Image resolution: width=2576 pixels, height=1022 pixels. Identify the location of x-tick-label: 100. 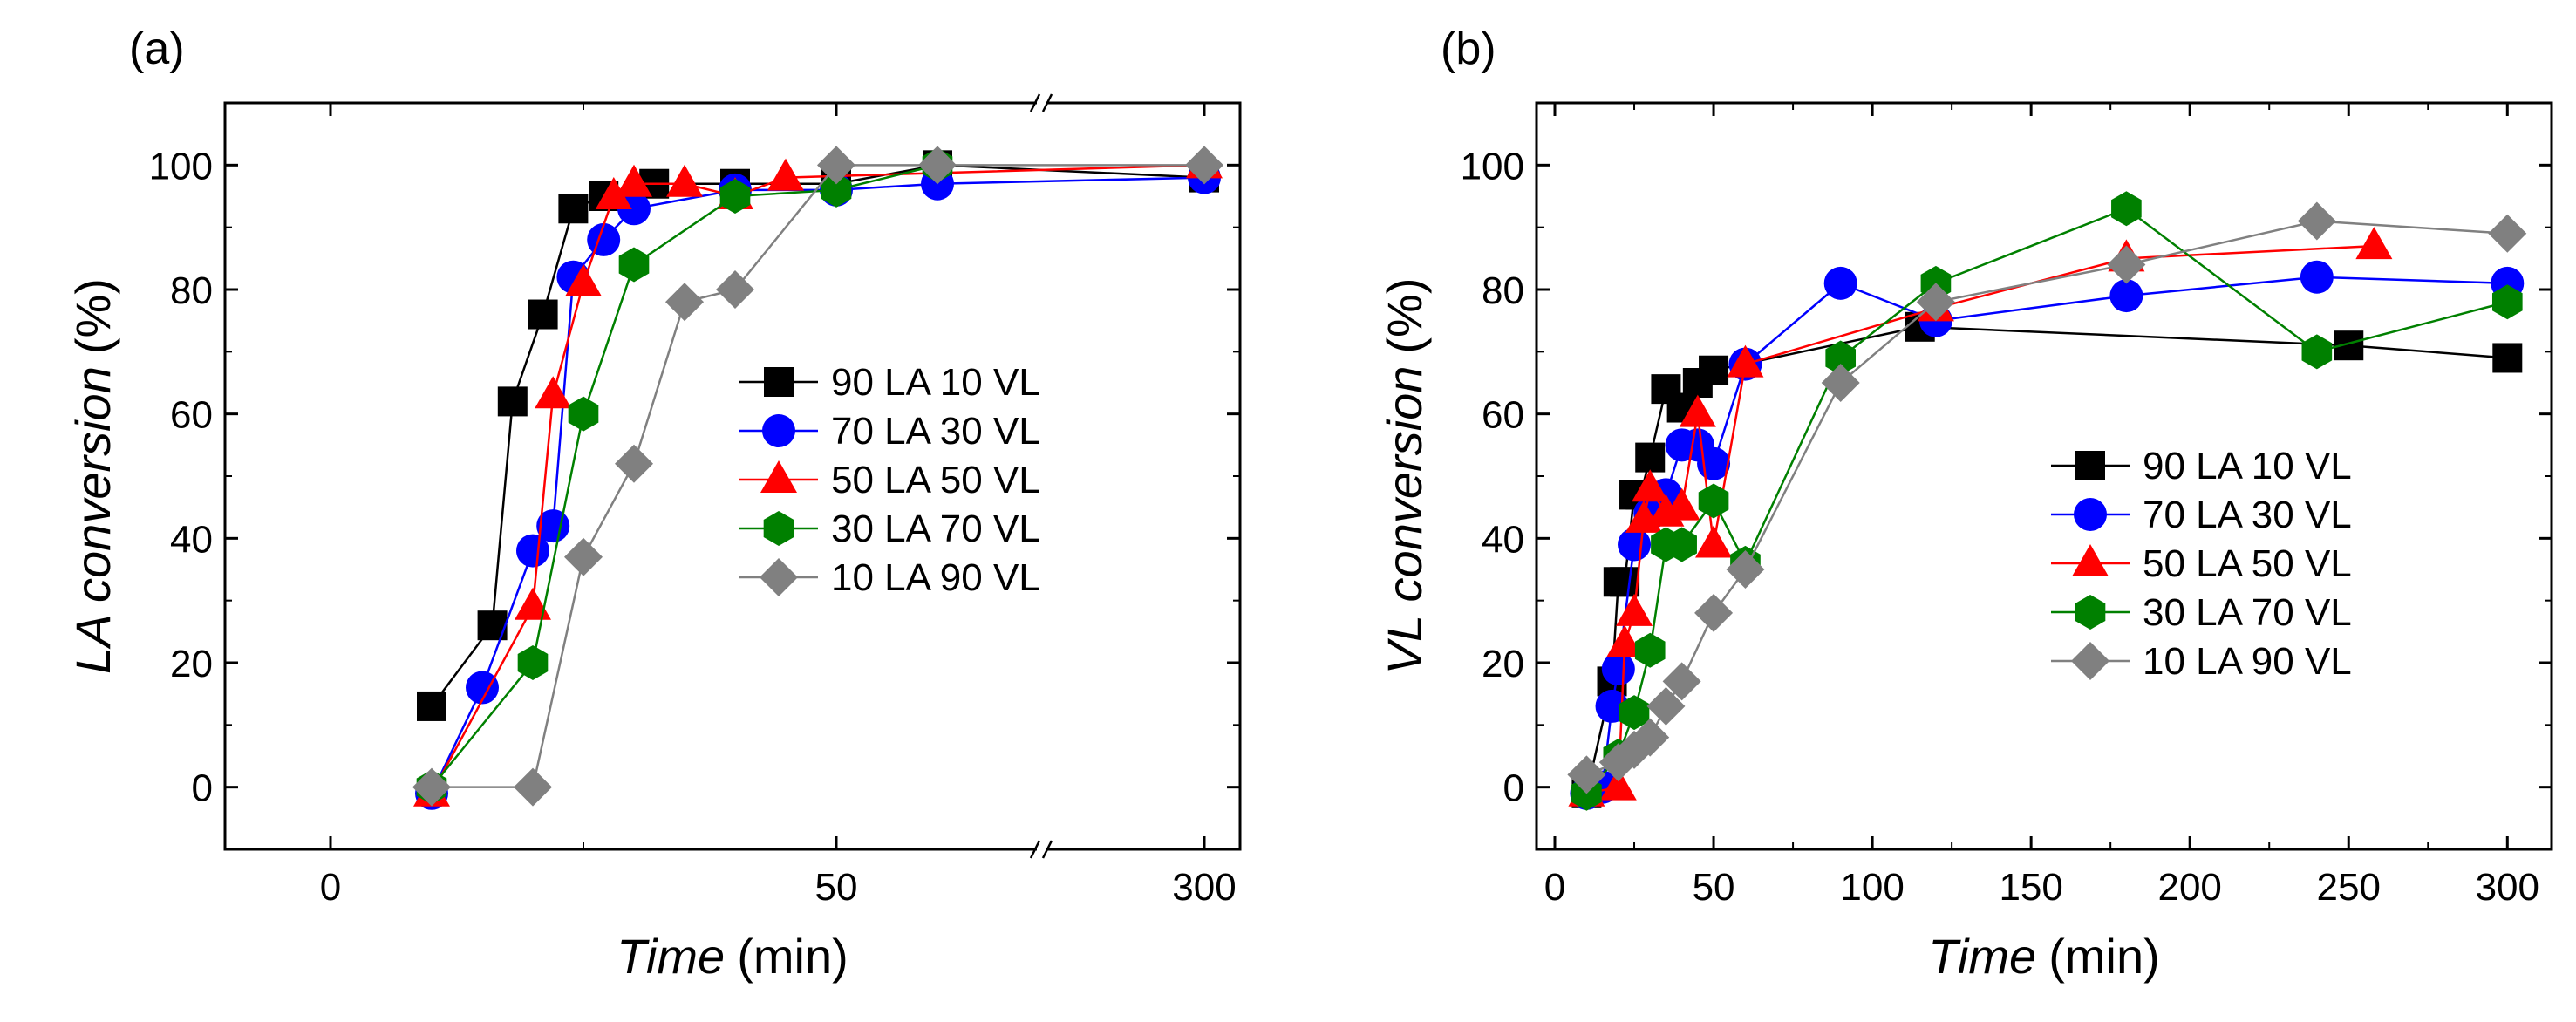
(1872, 888).